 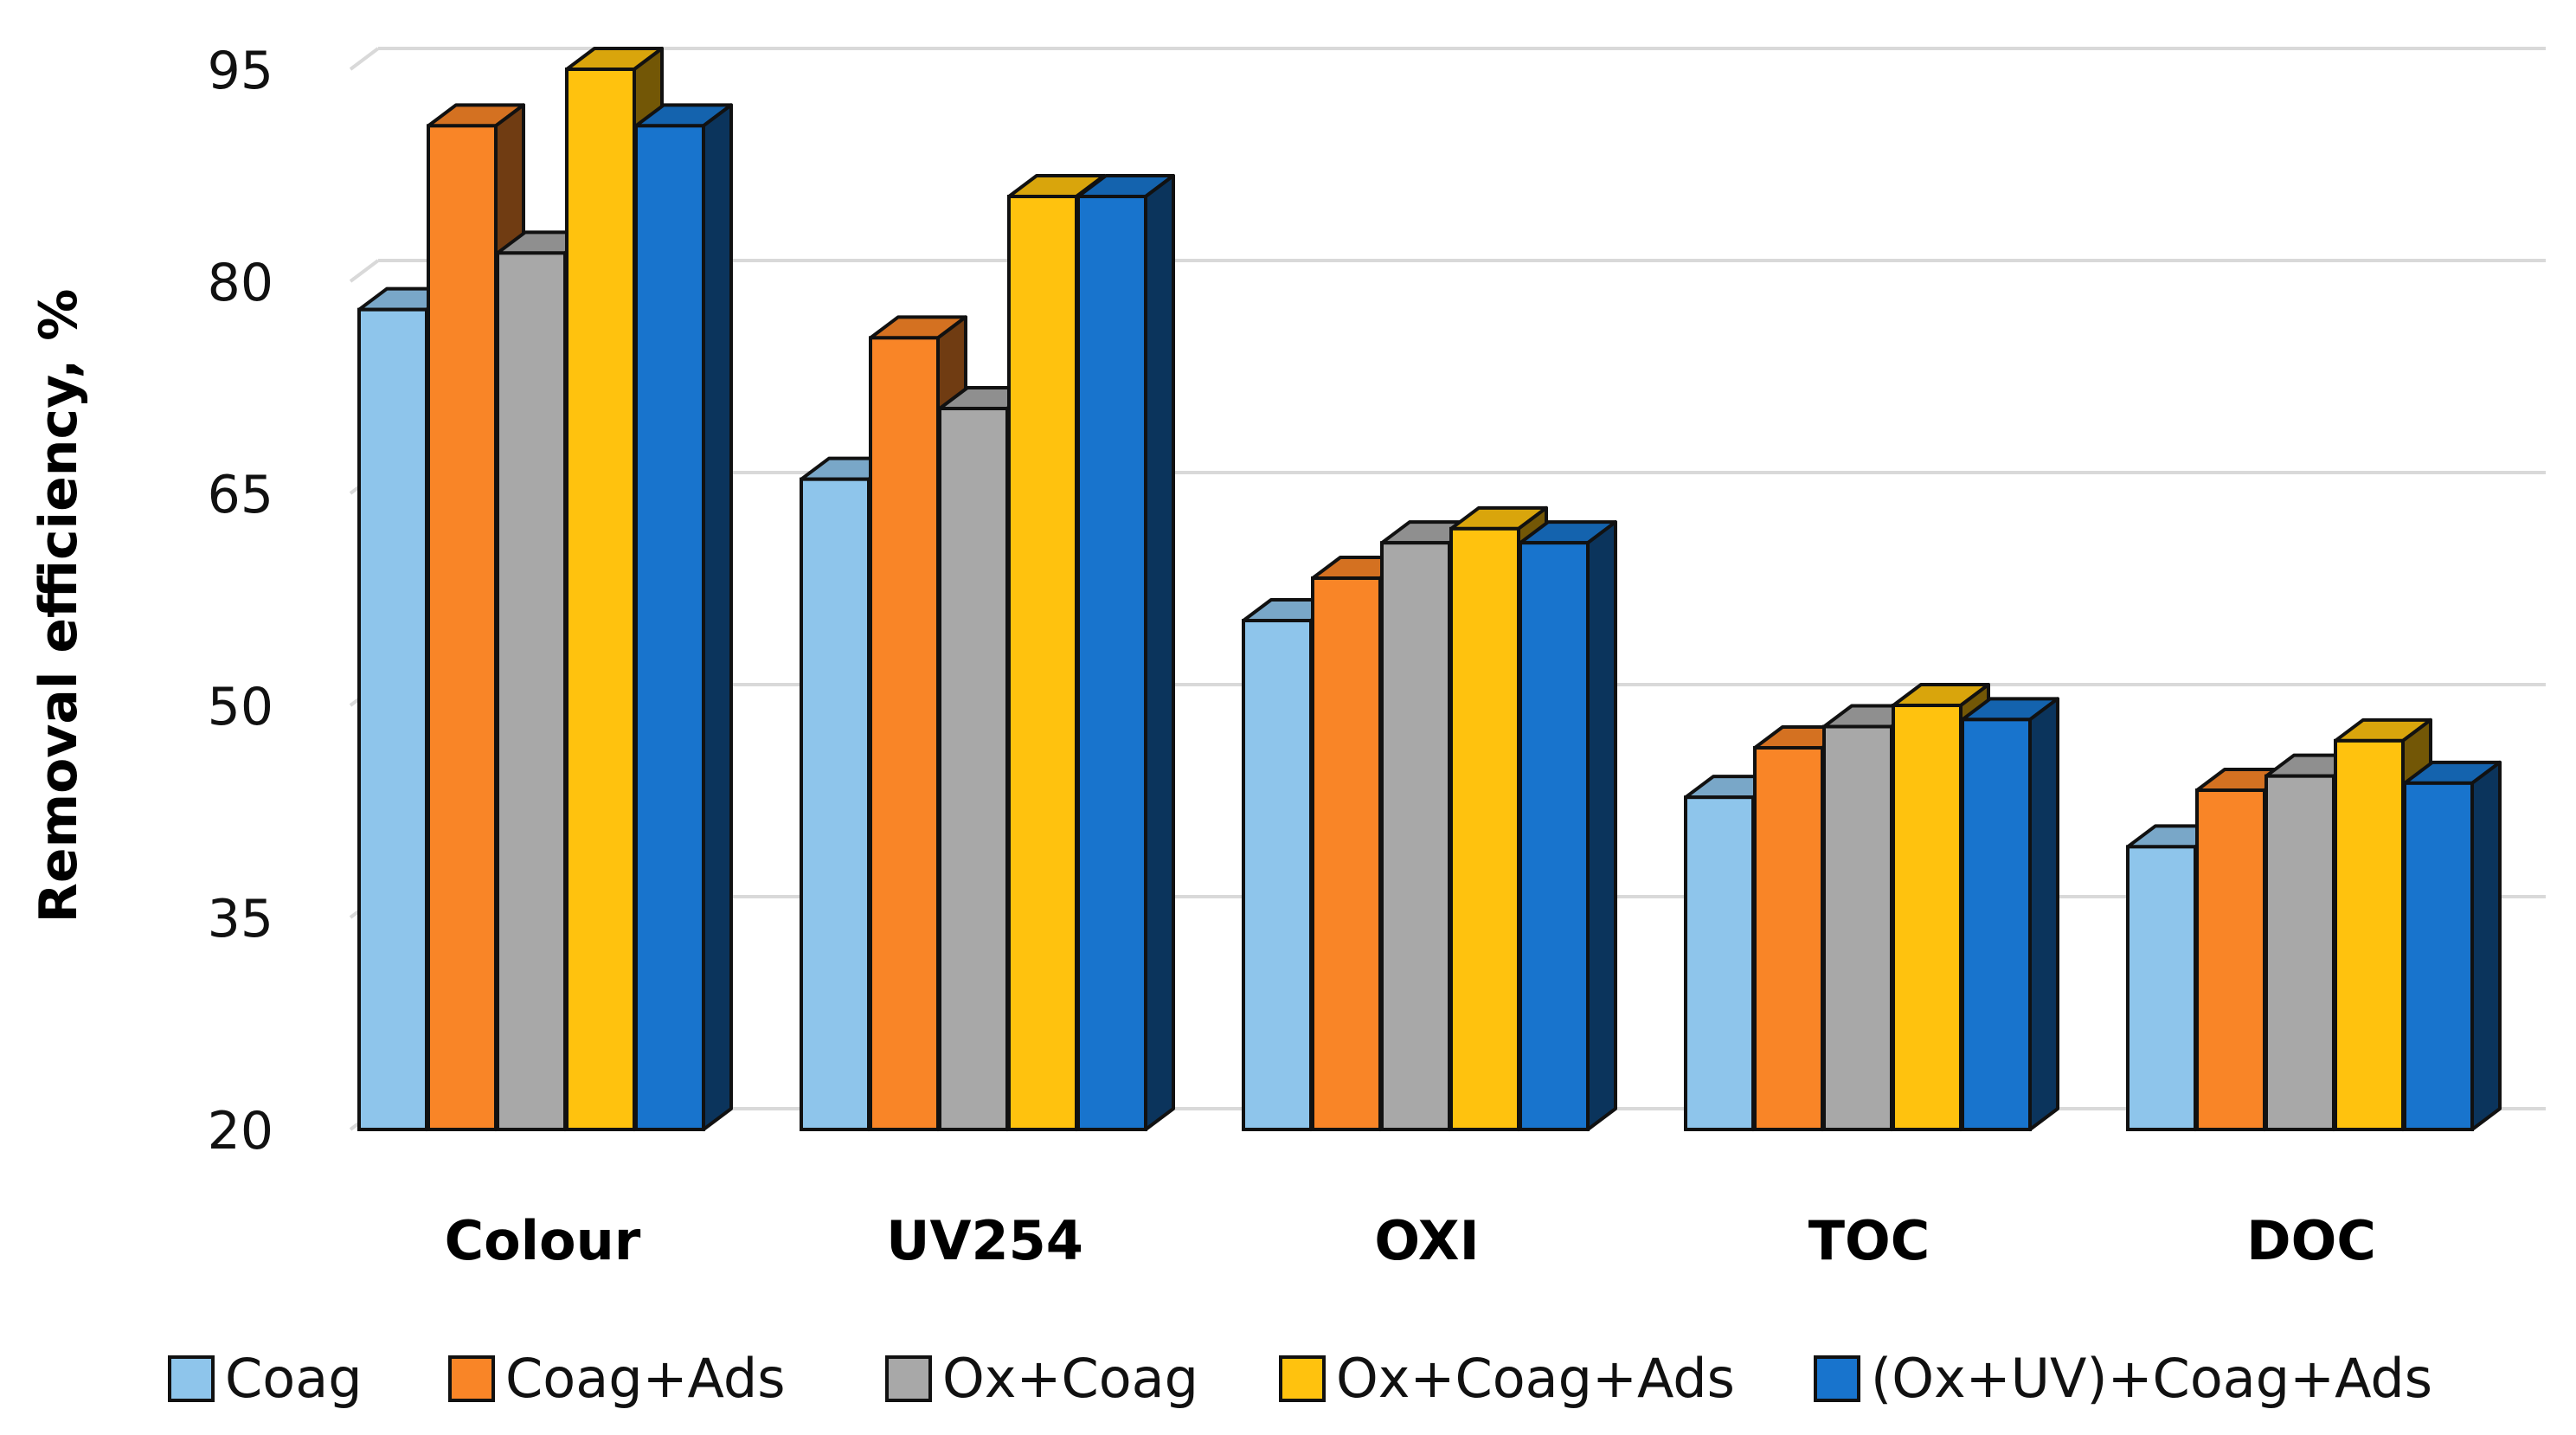 I want to click on legend-label: Coag+Ads, so click(x=645, y=1378).